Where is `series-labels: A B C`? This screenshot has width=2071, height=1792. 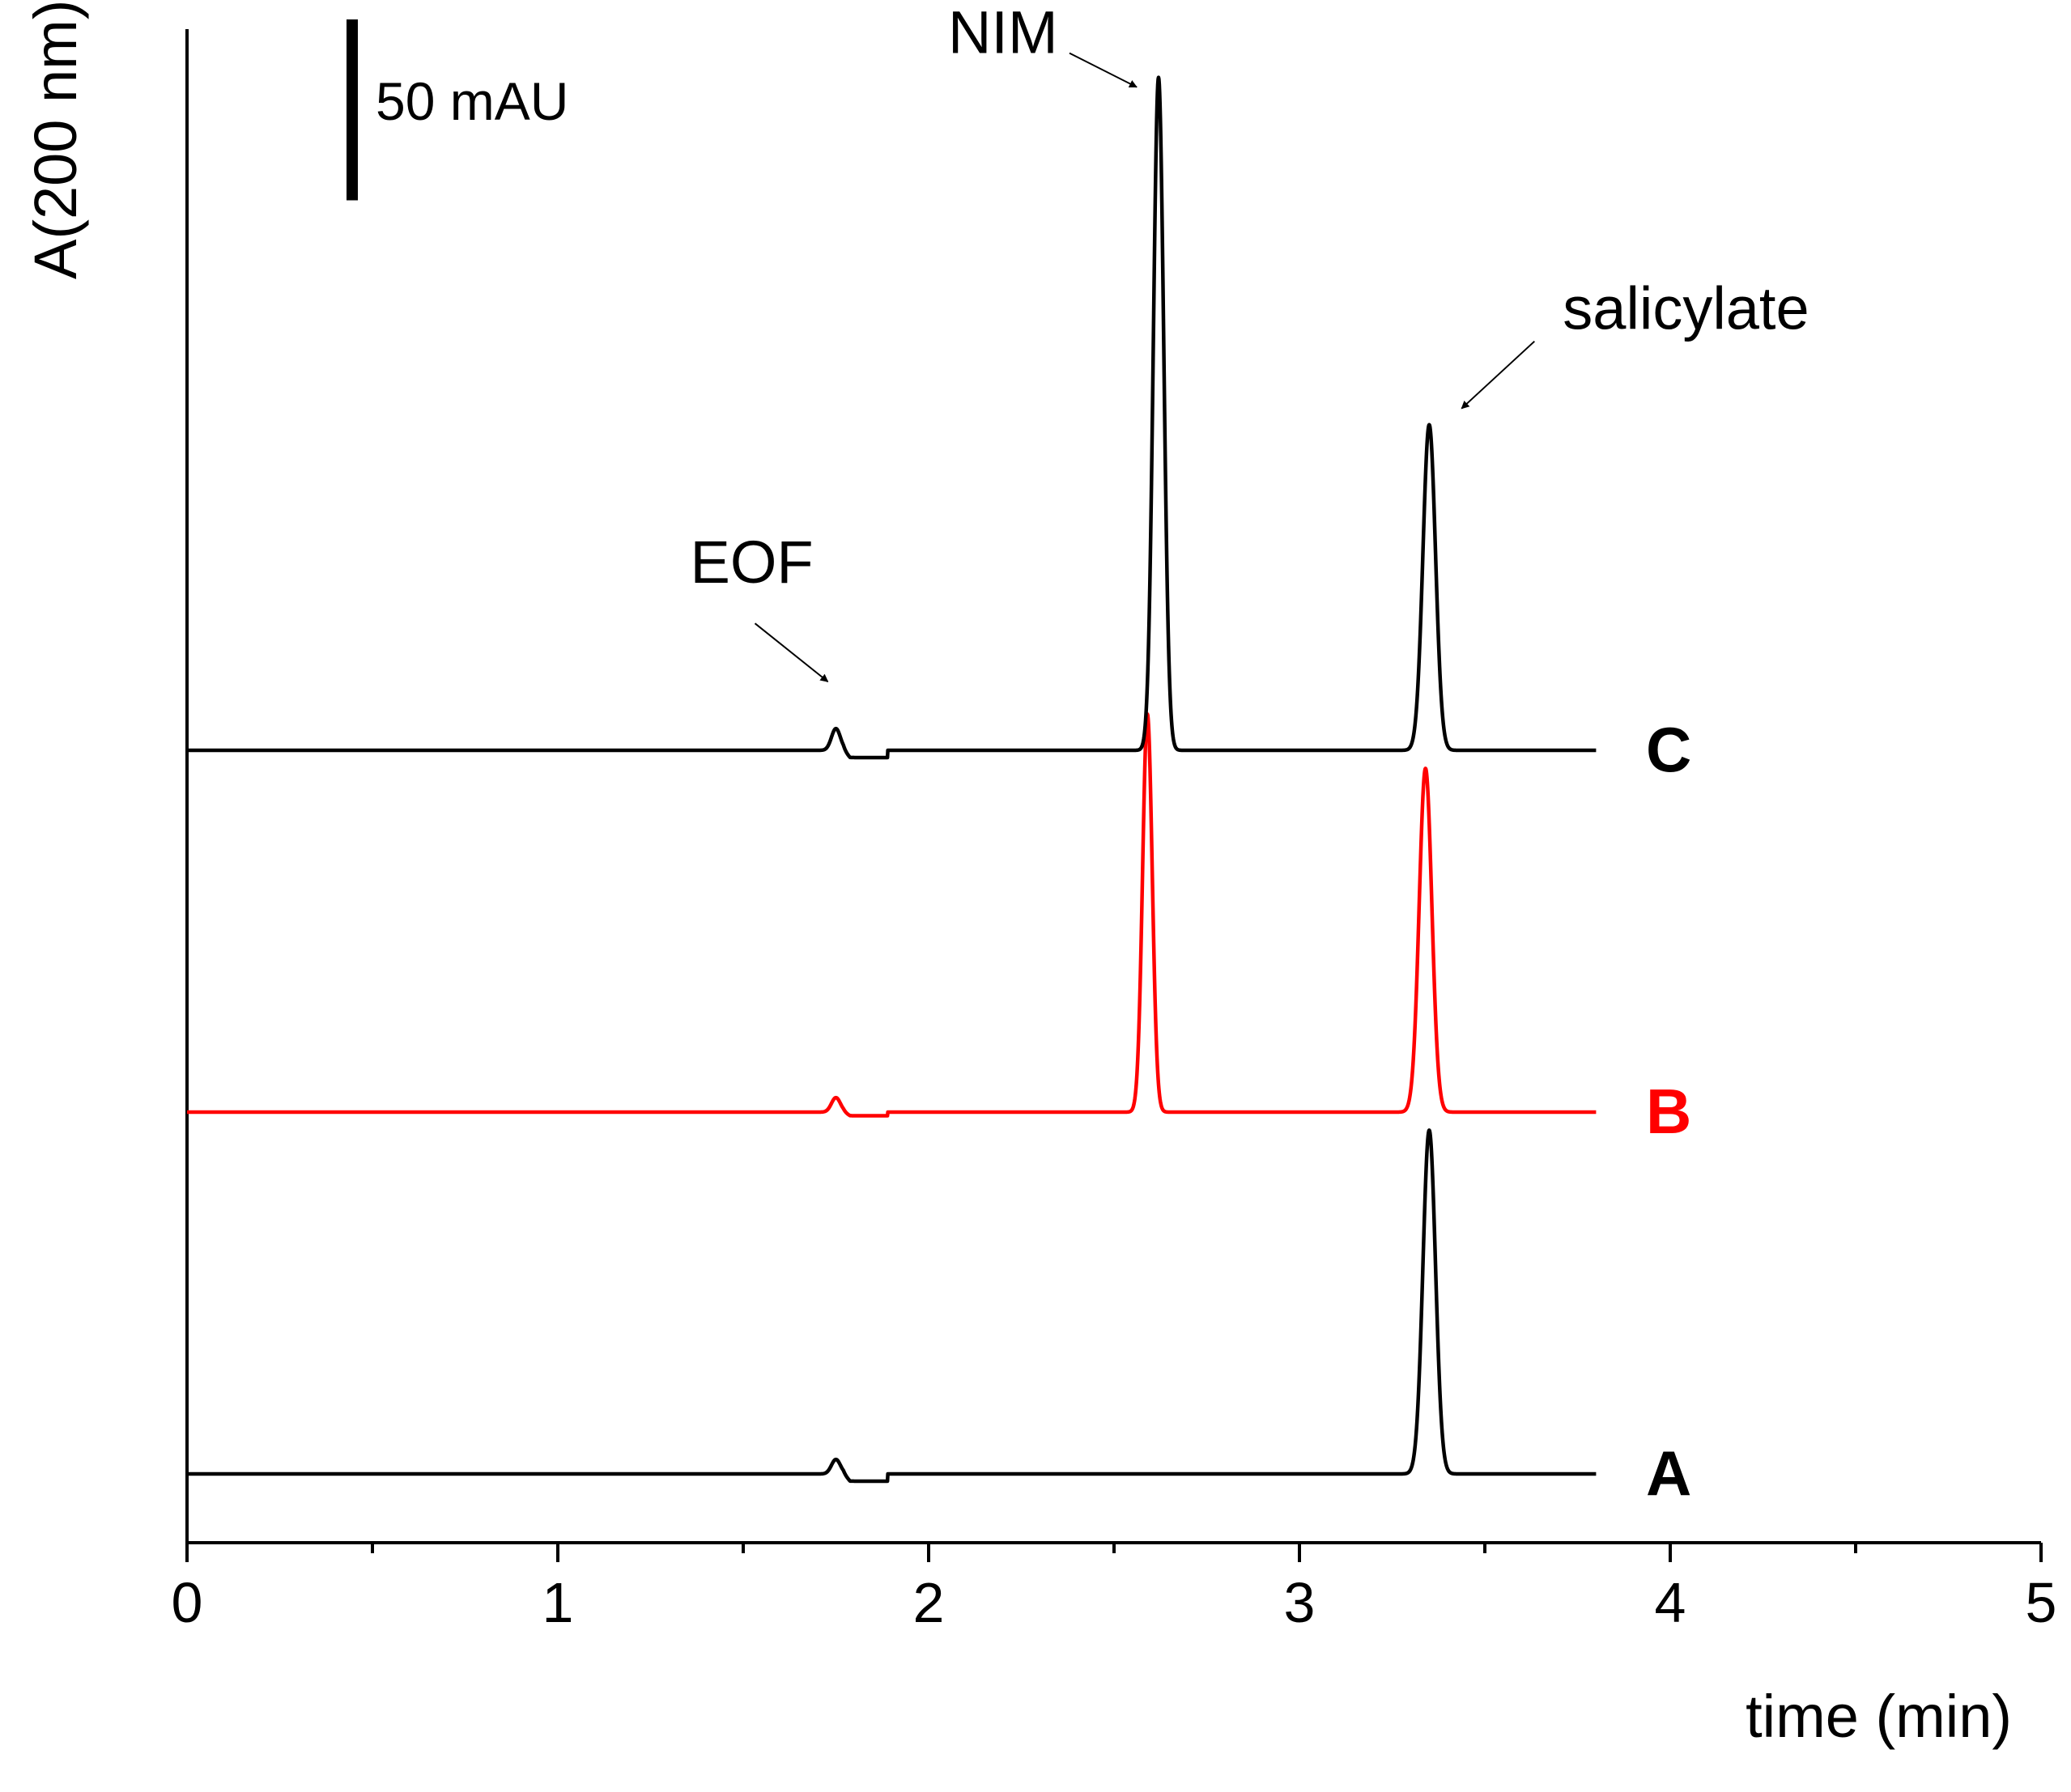 series-labels: A B C is located at coordinates (1668, 1111).